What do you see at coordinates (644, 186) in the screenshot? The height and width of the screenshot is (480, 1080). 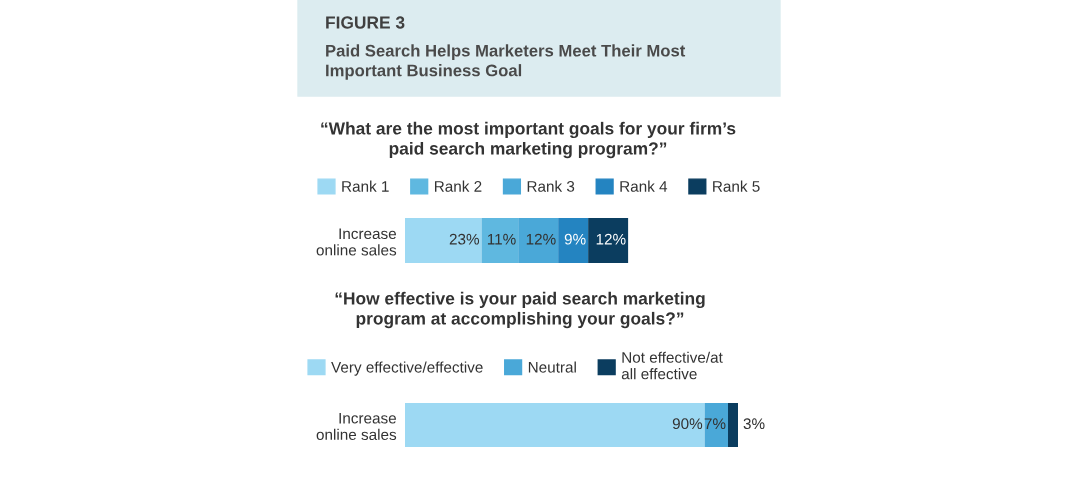 I see `legend-label: Rank 4` at bounding box center [644, 186].